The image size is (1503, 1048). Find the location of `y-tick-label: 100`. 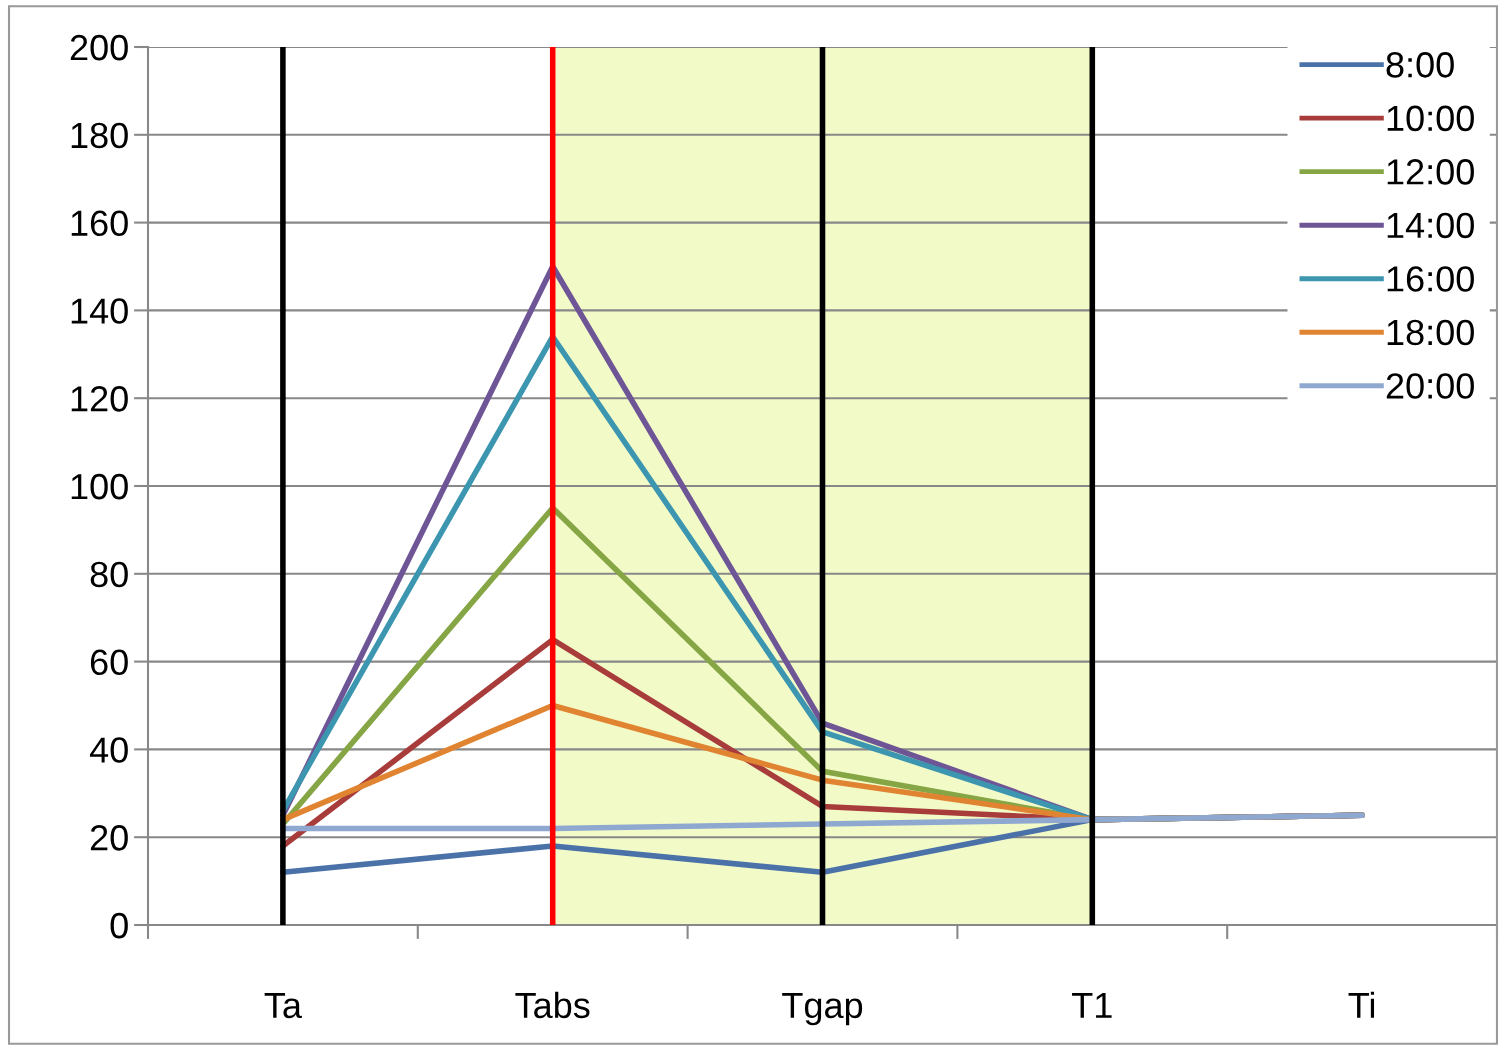

y-tick-label: 100 is located at coordinates (99, 486).